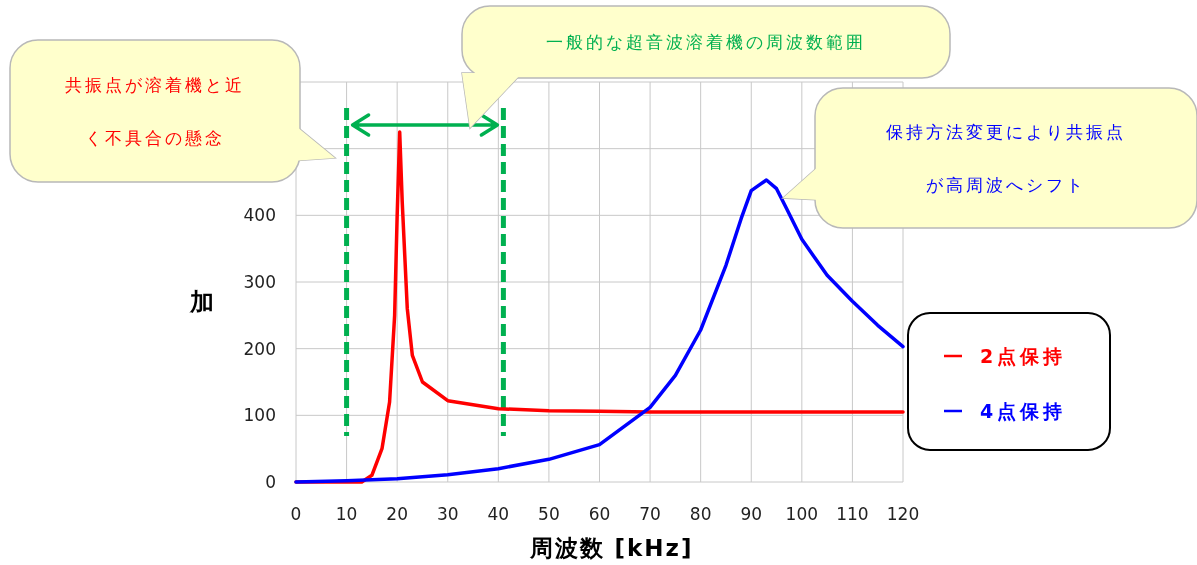 Image resolution: width=1197 pixels, height=565 pixels. I want to click on y-tick-label: 100, so click(259, 415).